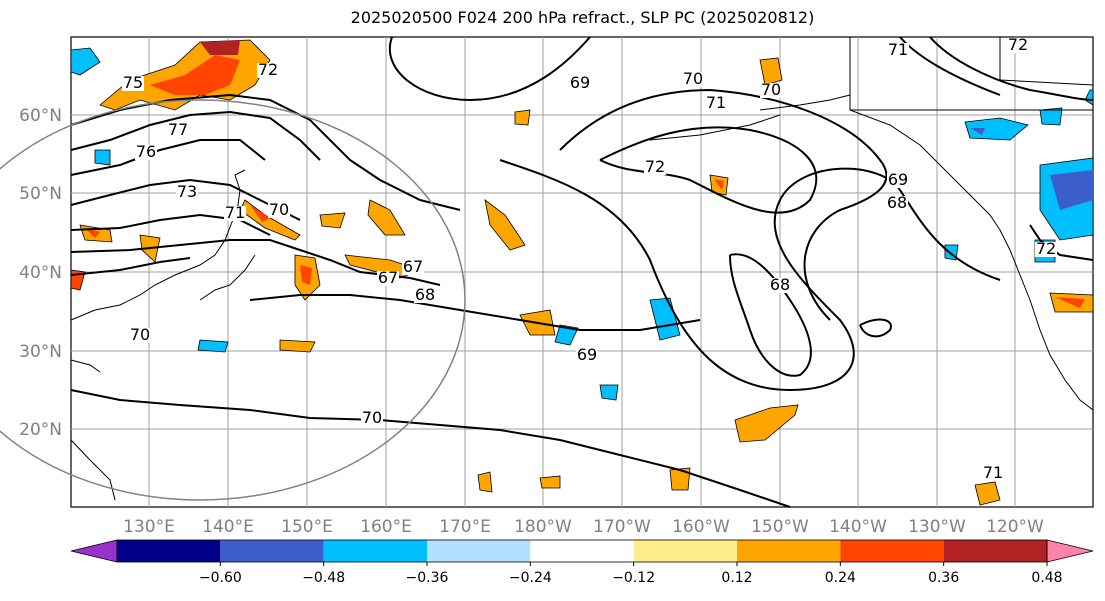  I want to click on latitude-label: 60°N, so click(40, 116).